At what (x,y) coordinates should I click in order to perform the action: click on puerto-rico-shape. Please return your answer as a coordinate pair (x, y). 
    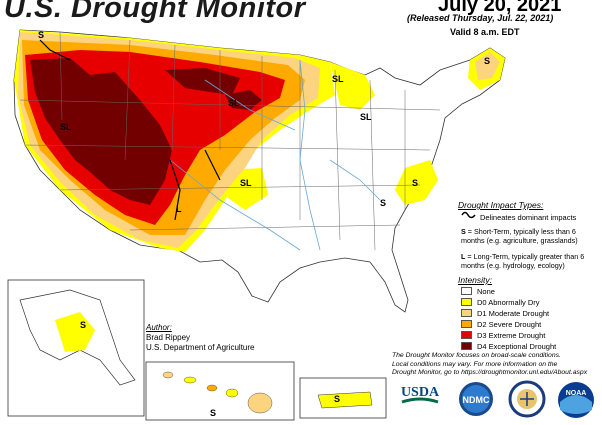
    Looking at the image, I should click on (345, 400).